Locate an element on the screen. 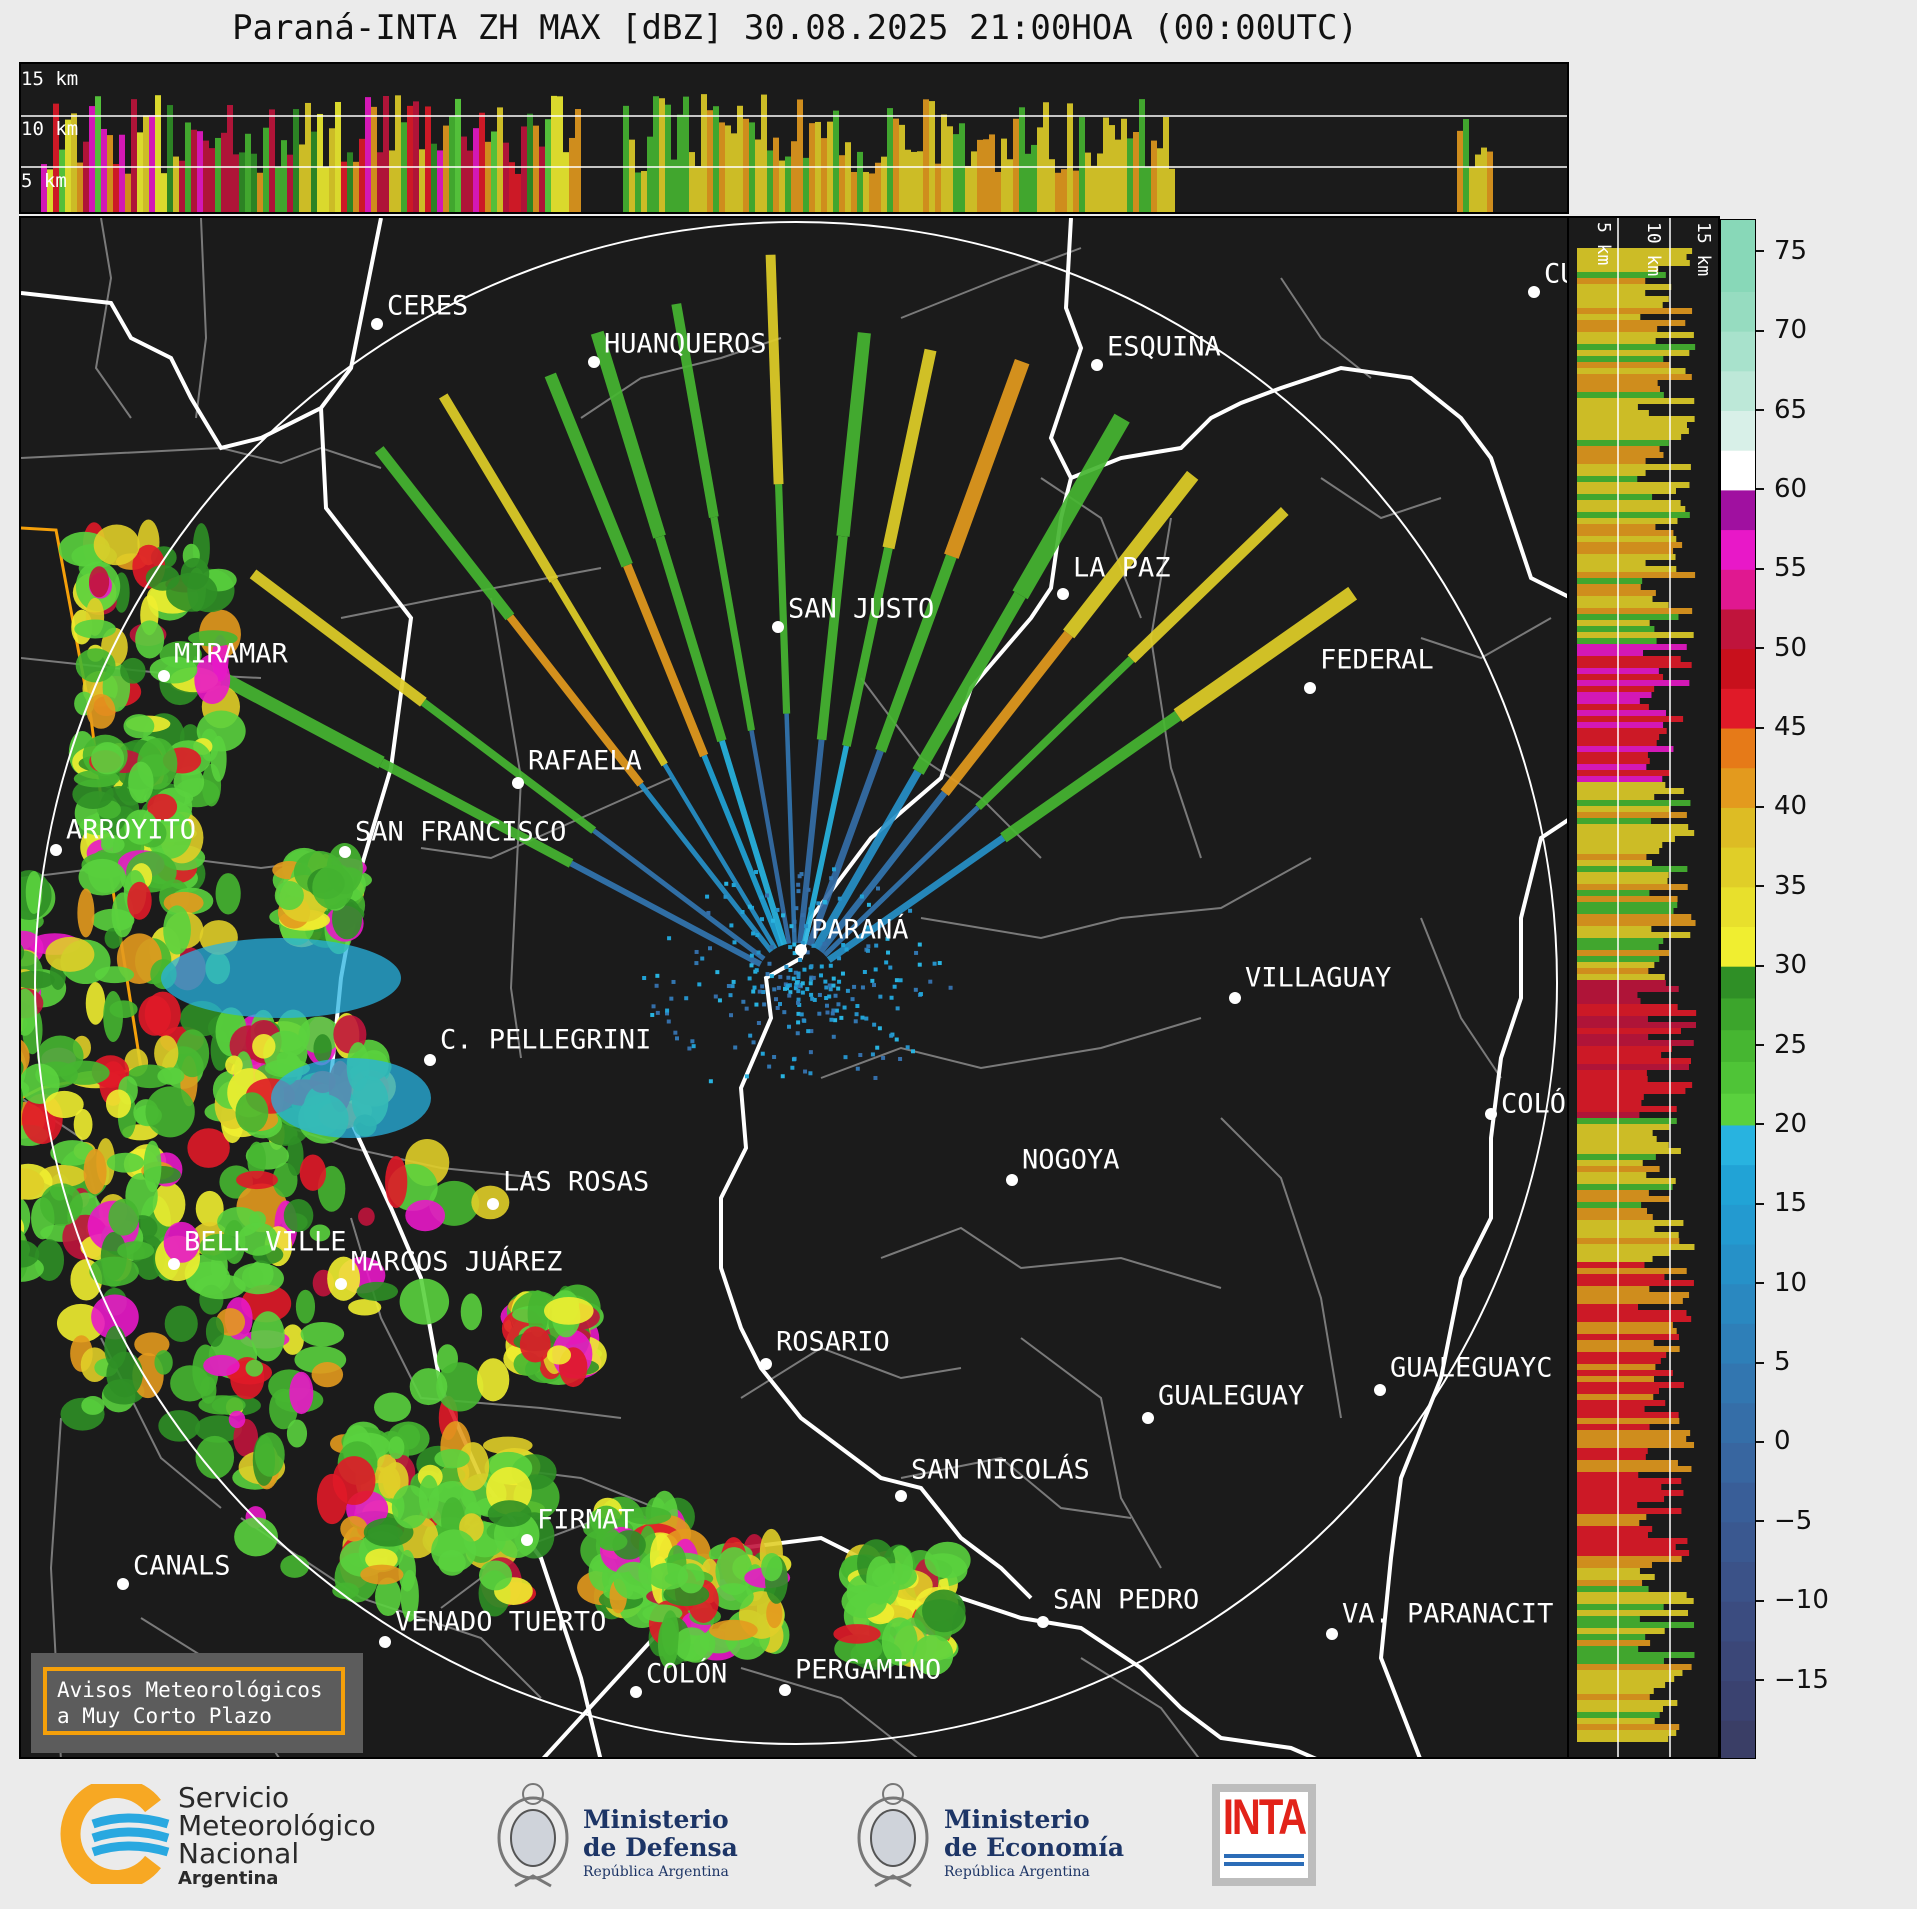 The width and height of the screenshot is (1917, 1909). smn-logo-icon is located at coordinates (115, 1834).